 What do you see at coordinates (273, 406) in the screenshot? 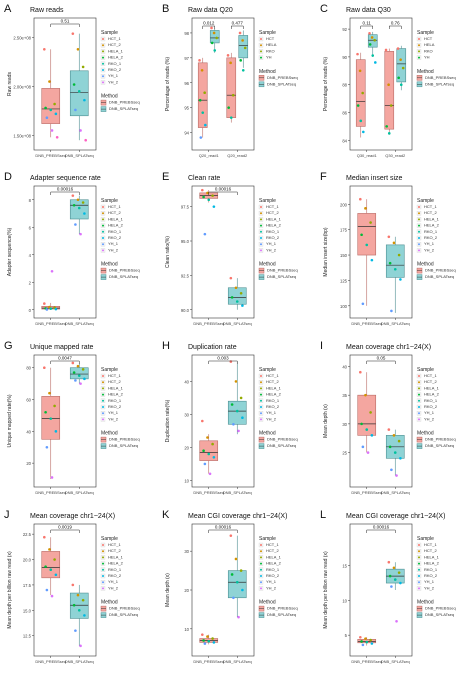
I see `legend-label: RKO_2` at bounding box center [273, 406].